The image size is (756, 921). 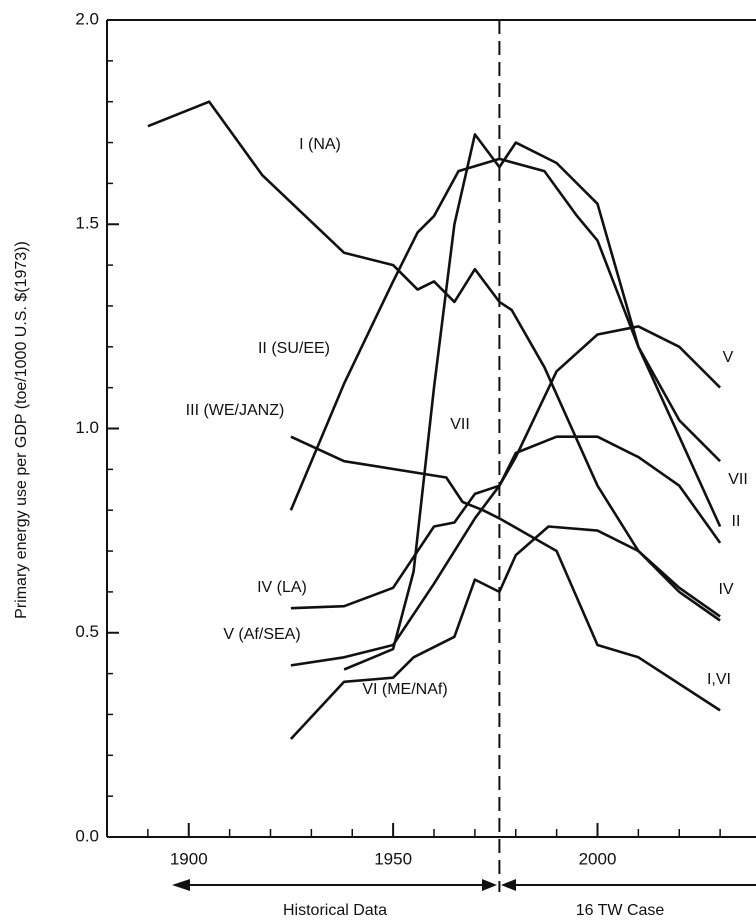 I want to click on end-label: V, so click(x=728, y=357).